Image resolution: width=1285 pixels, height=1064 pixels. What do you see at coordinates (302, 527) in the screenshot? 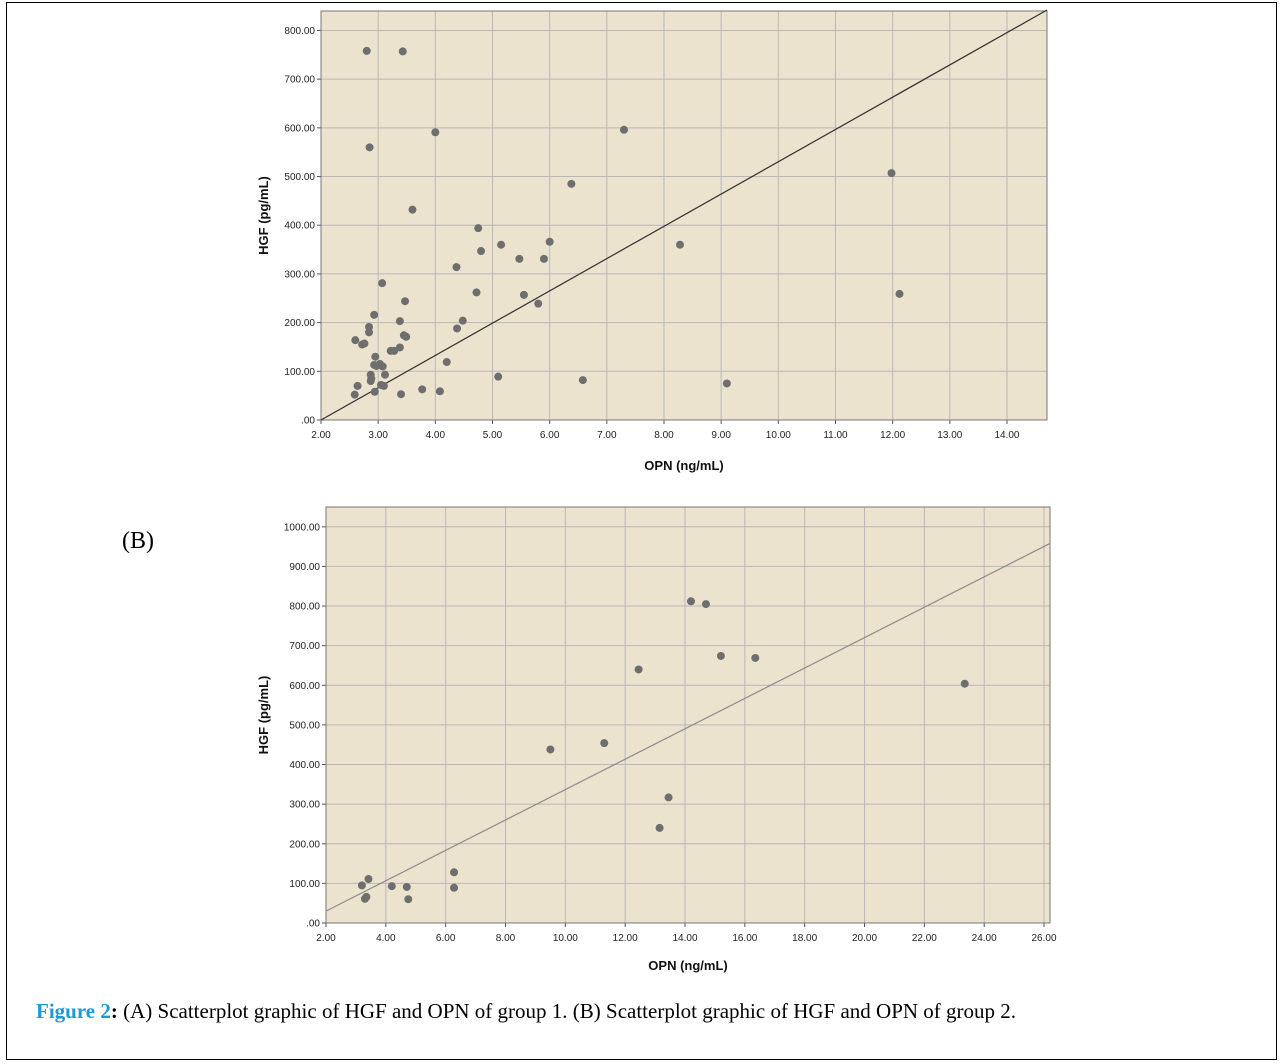
I see `y-tick-label: 1000.00` at bounding box center [302, 527].